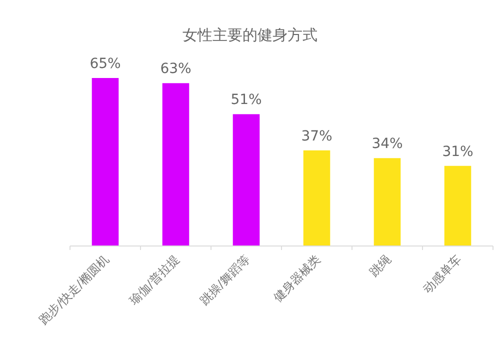 The image size is (500, 362). What do you see at coordinates (380, 266) in the screenshot?
I see `x-tick-label: 跳绳` at bounding box center [380, 266].